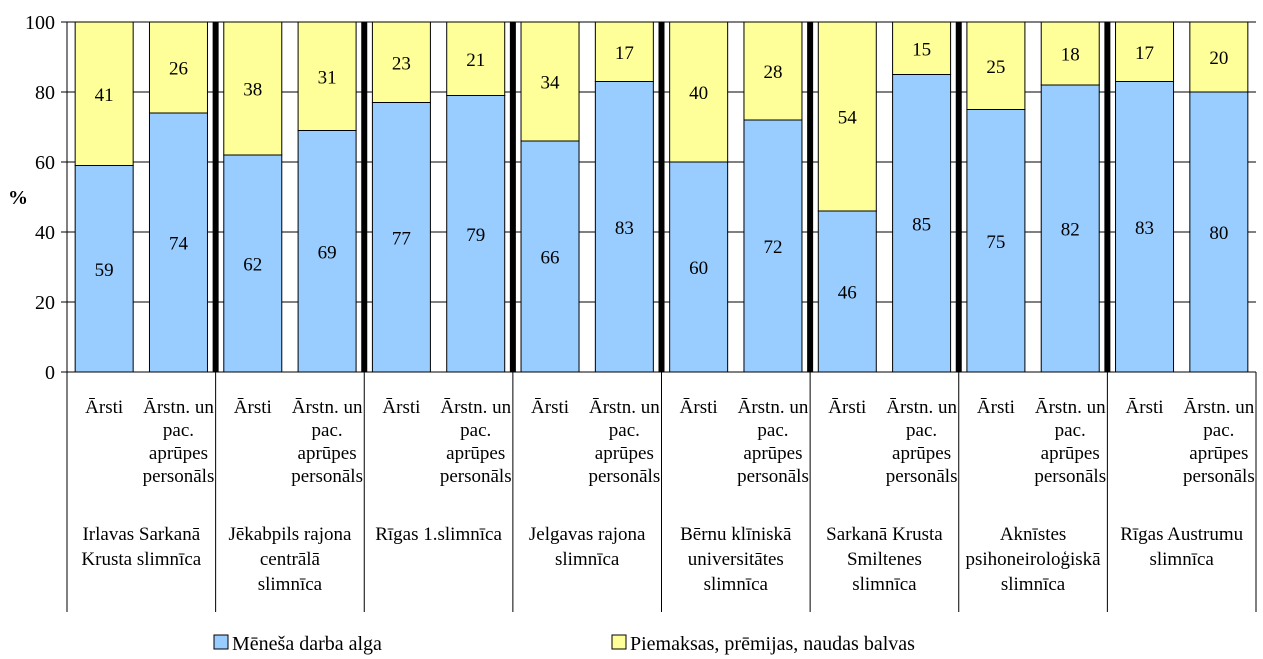 Image resolution: width=1263 pixels, height=659 pixels. I want to click on group-label: Bērnu klīniskā universitātes slimnīca, so click(736, 559).